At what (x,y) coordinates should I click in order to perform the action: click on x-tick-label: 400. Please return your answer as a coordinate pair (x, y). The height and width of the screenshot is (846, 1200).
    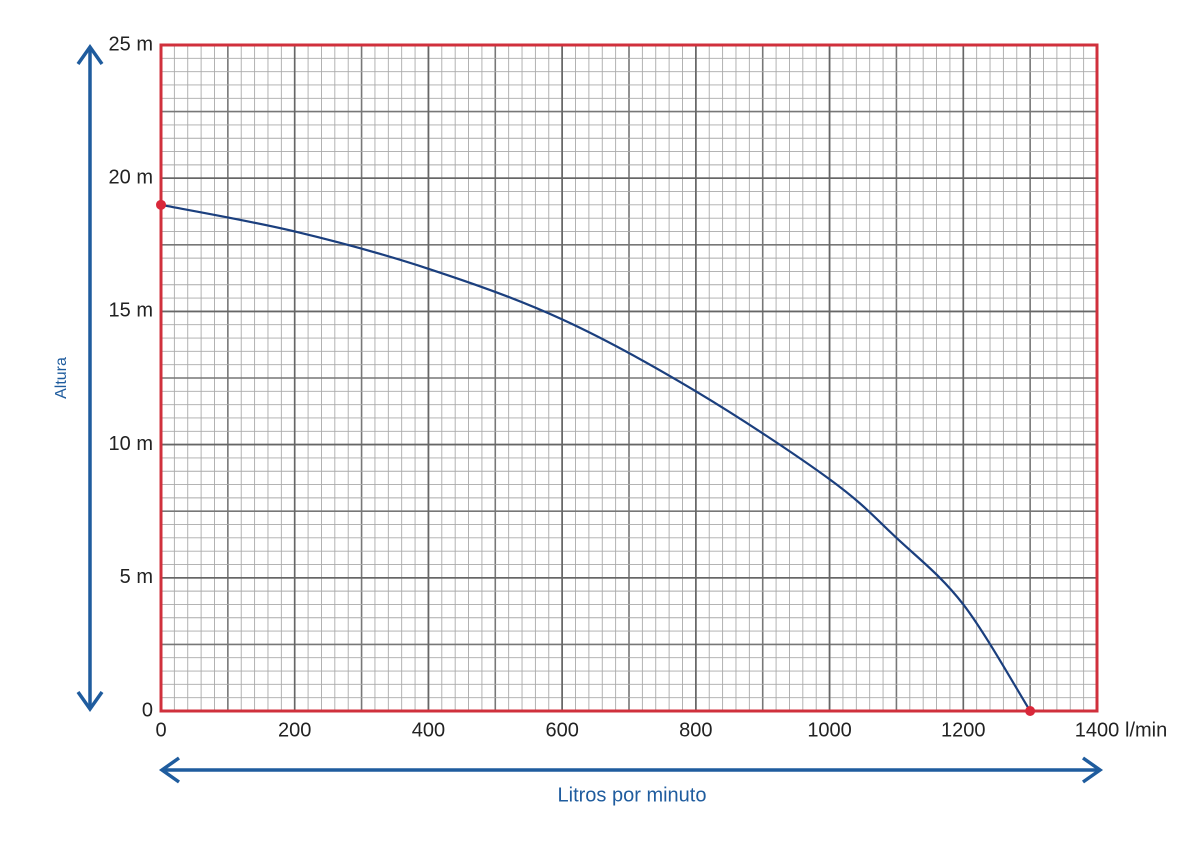
    Looking at the image, I should click on (428, 730).